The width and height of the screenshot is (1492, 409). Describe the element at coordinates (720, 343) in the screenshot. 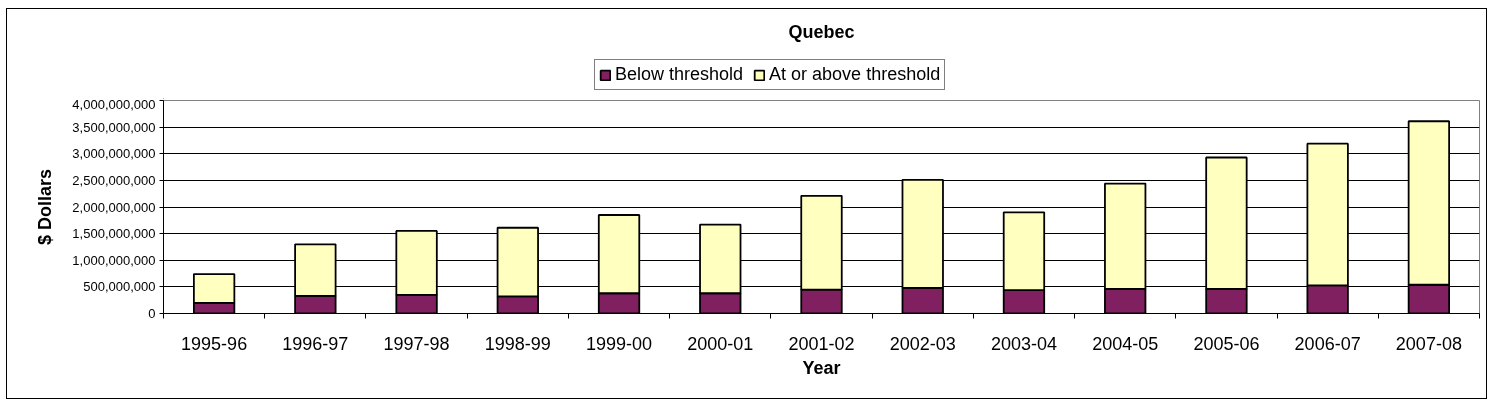

I see `x-tick-label: 2000-01` at that location.